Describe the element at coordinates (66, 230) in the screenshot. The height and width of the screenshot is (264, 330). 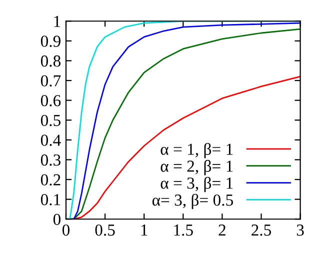
I see `x-tick-label: 0` at that location.